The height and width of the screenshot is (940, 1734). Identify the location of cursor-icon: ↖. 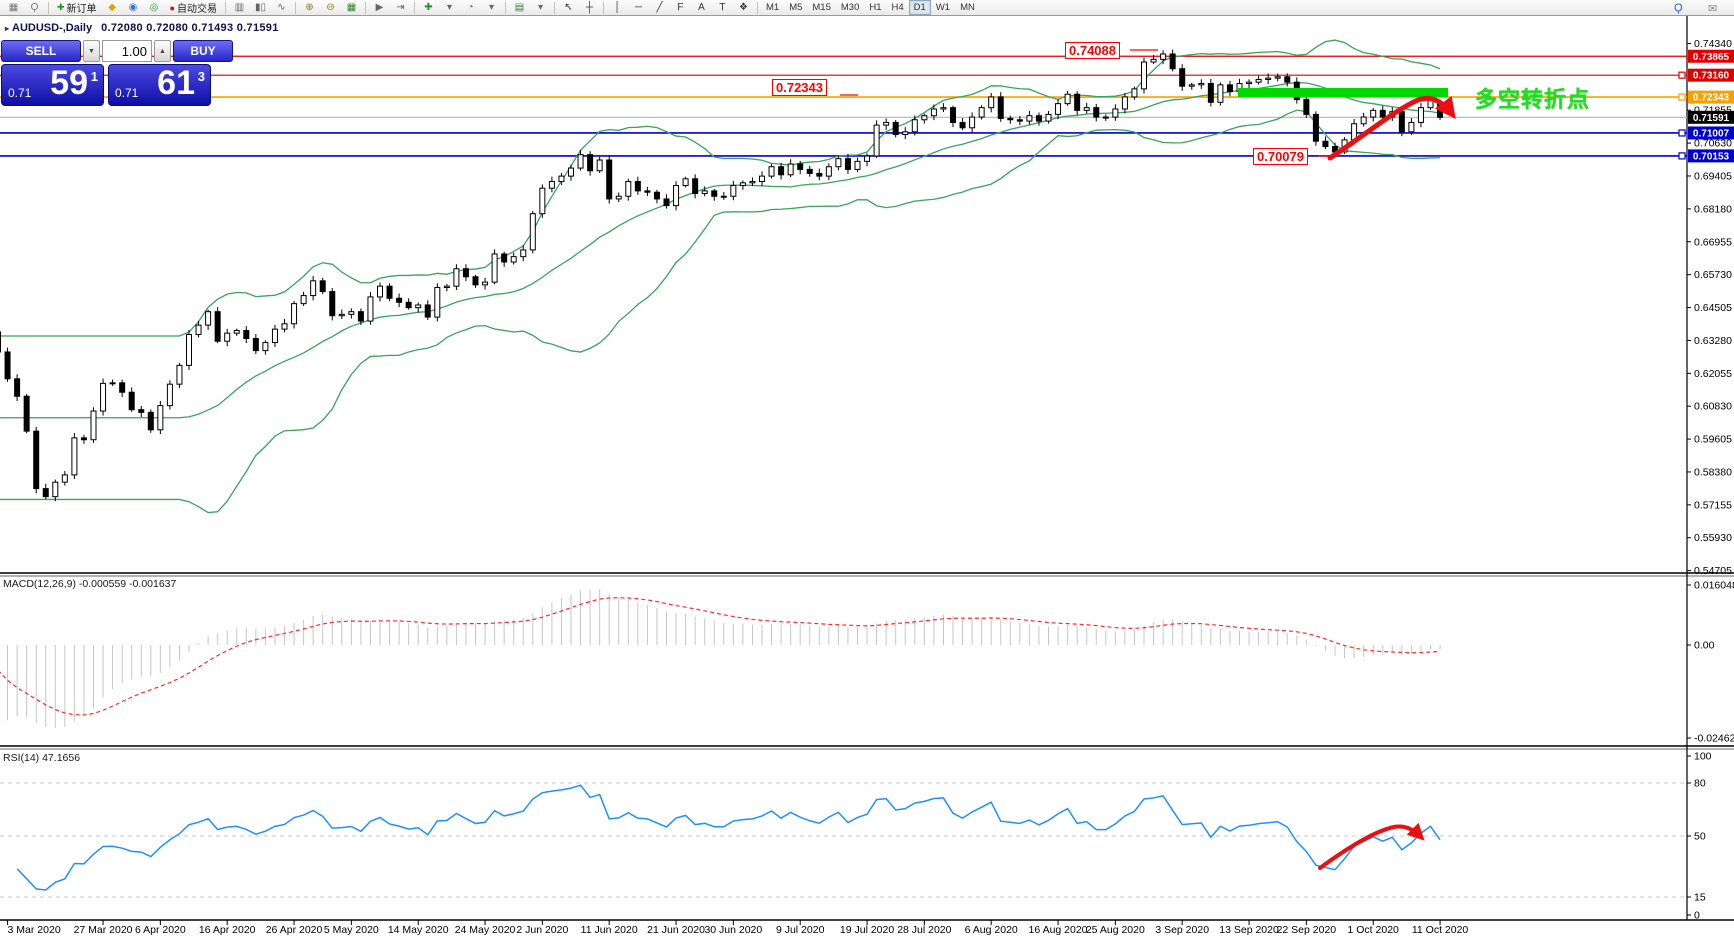
(568, 7).